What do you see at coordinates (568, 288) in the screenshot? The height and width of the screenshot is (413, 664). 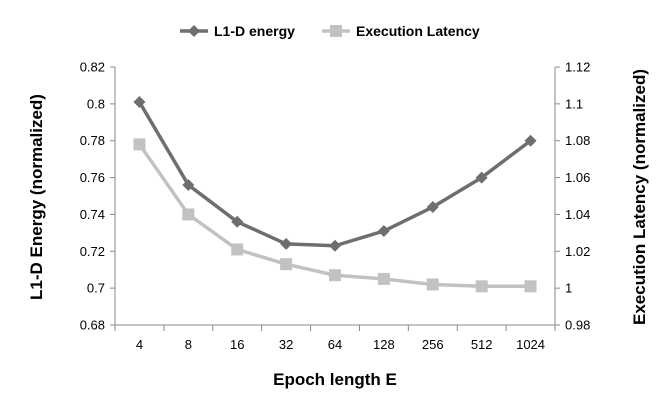 I see `y-tick-label-right: 1` at bounding box center [568, 288].